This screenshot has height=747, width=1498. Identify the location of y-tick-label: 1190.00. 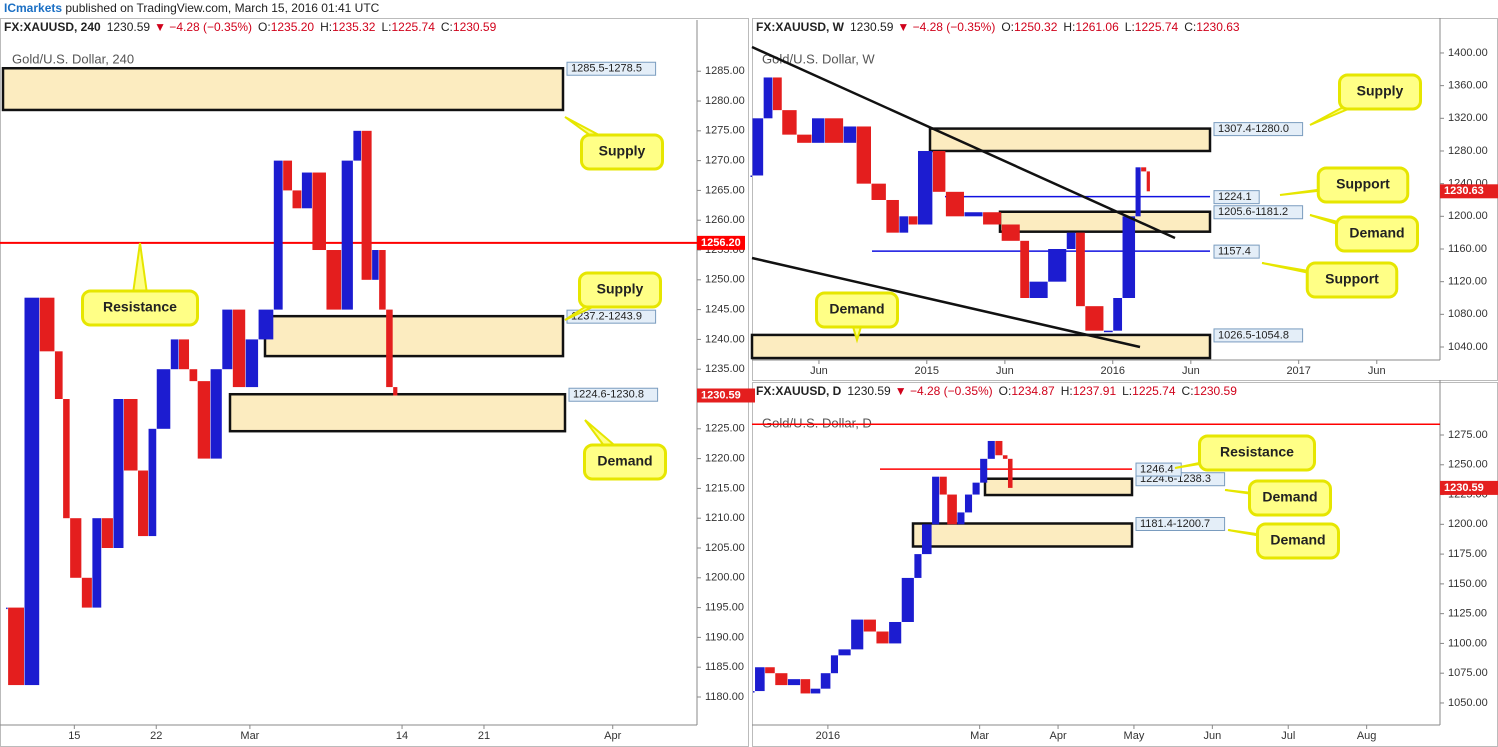
(724, 637).